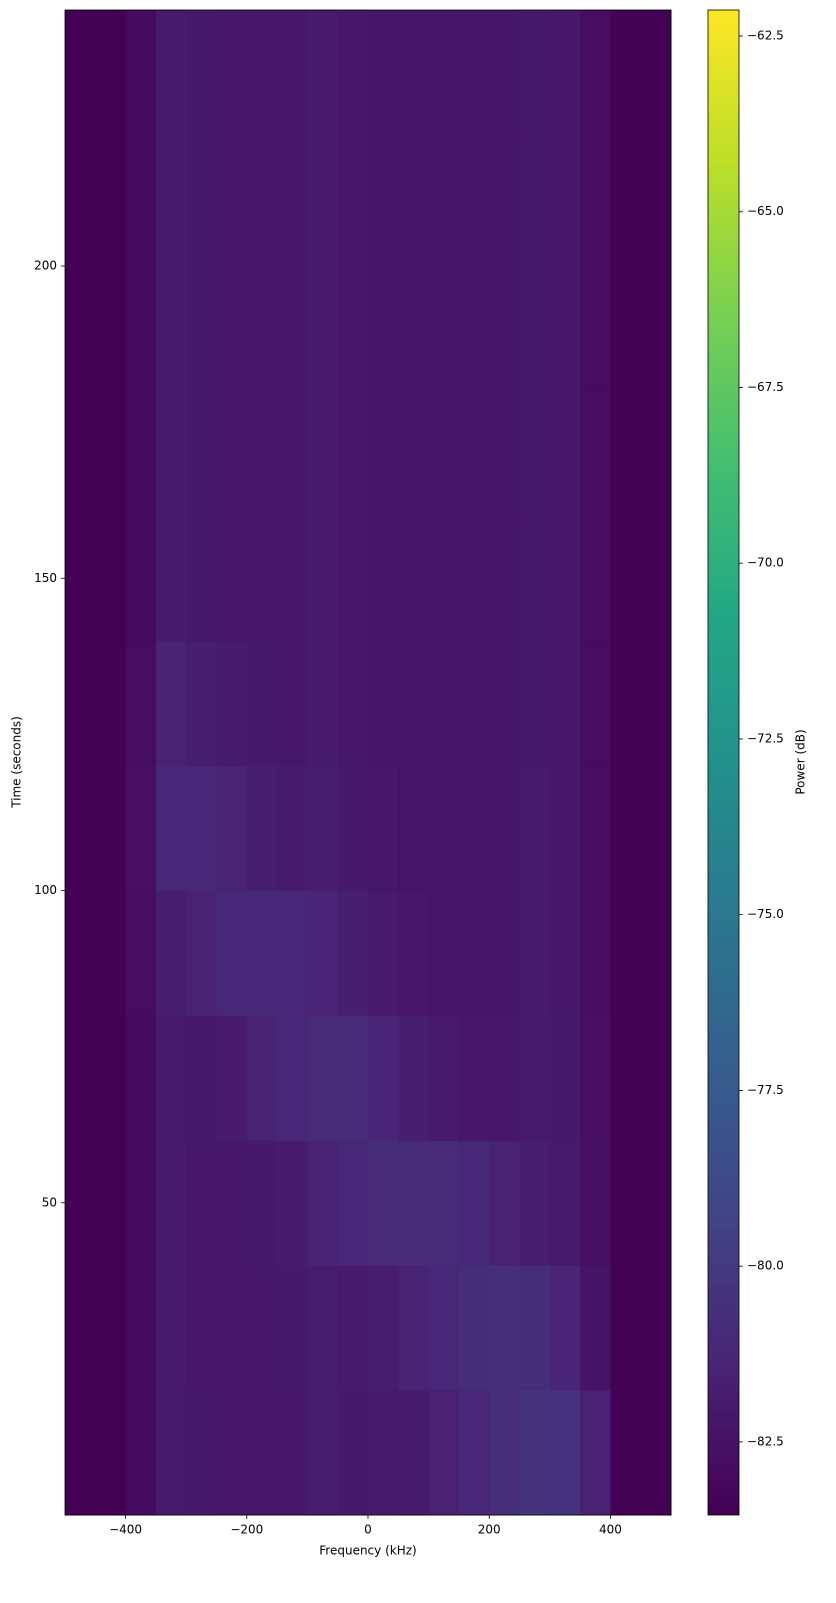 The width and height of the screenshot is (836, 1603). I want to click on colorbar-tick-label: −75.0, so click(765, 914).